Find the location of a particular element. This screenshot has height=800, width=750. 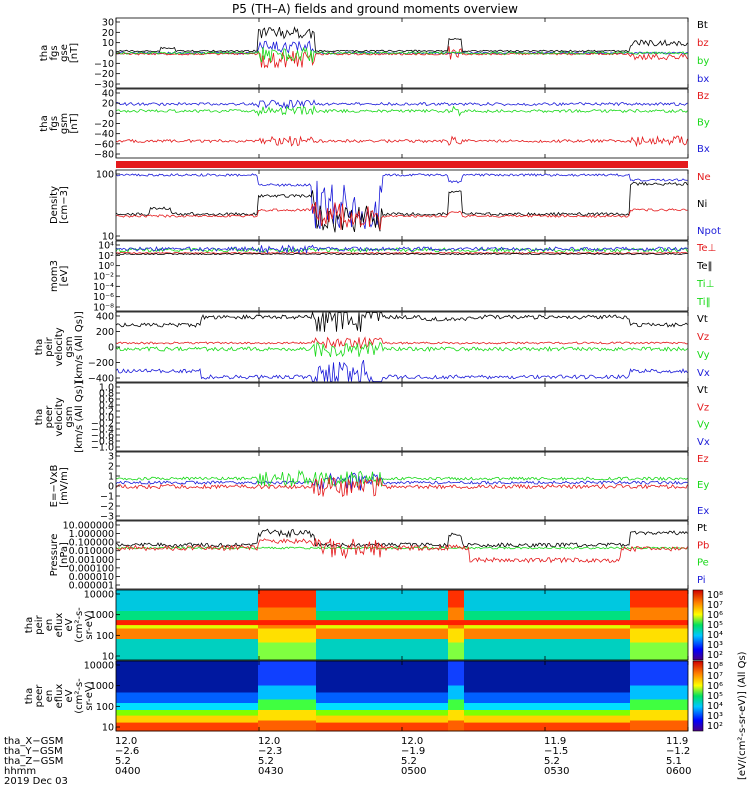

y-axis-label: gse is located at coordinates (64, 53).